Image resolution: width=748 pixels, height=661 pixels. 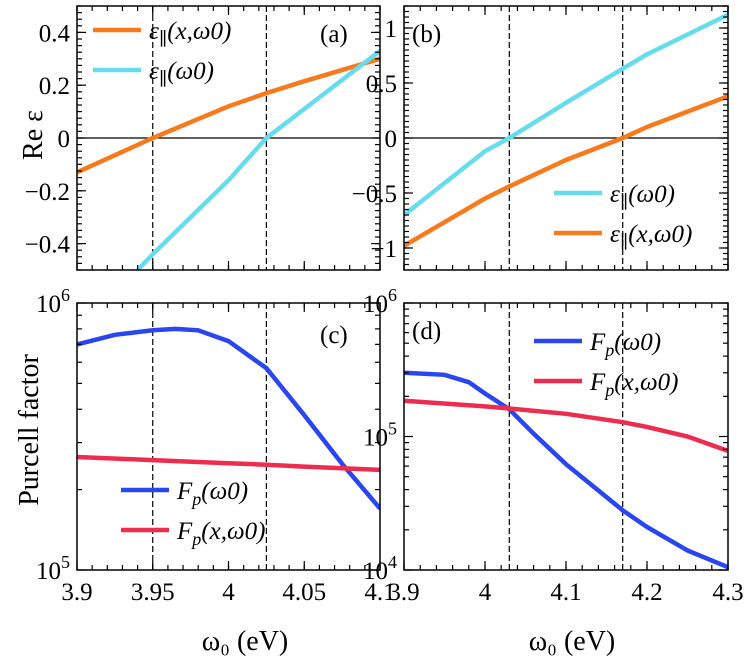 What do you see at coordinates (391, 29) in the screenshot?
I see `y-tick-label: 1` at bounding box center [391, 29].